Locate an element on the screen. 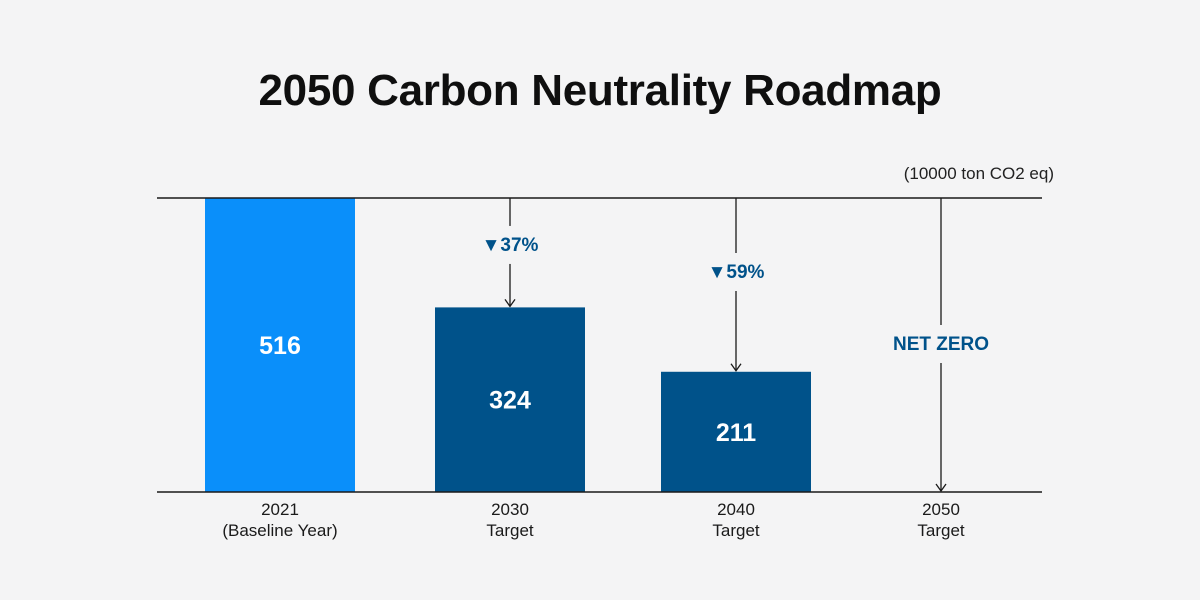  bar-2021 is located at coordinates (280, 345).